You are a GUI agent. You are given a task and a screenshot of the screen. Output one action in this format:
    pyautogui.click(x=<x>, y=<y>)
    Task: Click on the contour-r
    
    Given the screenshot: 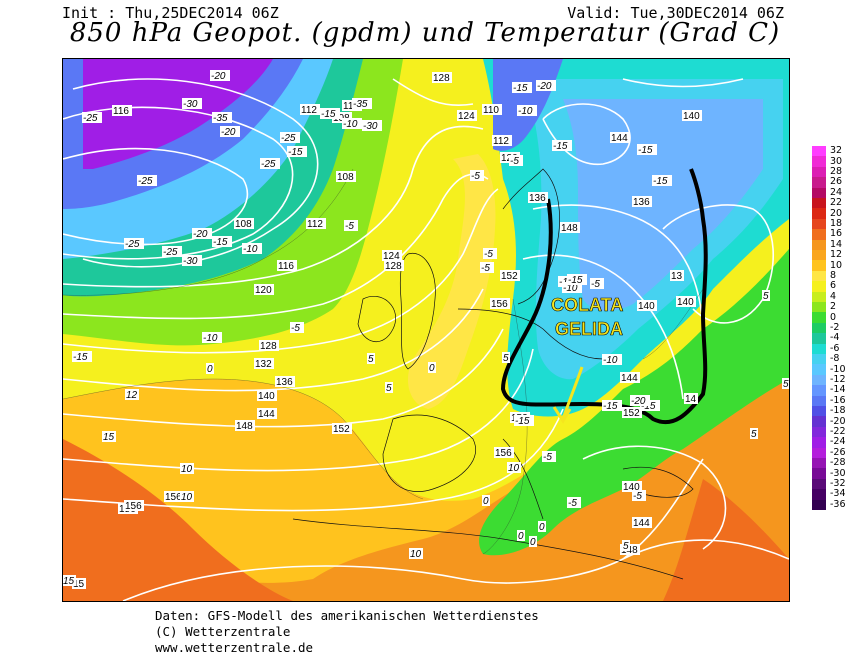 What is the action you would take?
    pyautogui.click(x=433, y=92)
    